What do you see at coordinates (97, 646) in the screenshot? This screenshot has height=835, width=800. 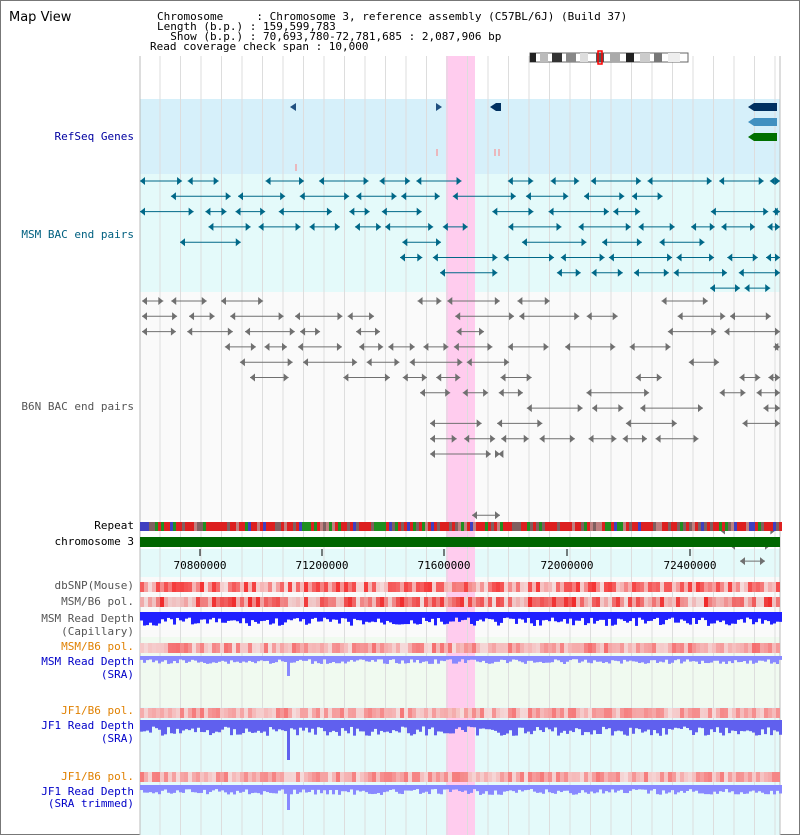 I see `track-label-msm-b6-pol-2: MSM/B6 pol.` at bounding box center [97, 646].